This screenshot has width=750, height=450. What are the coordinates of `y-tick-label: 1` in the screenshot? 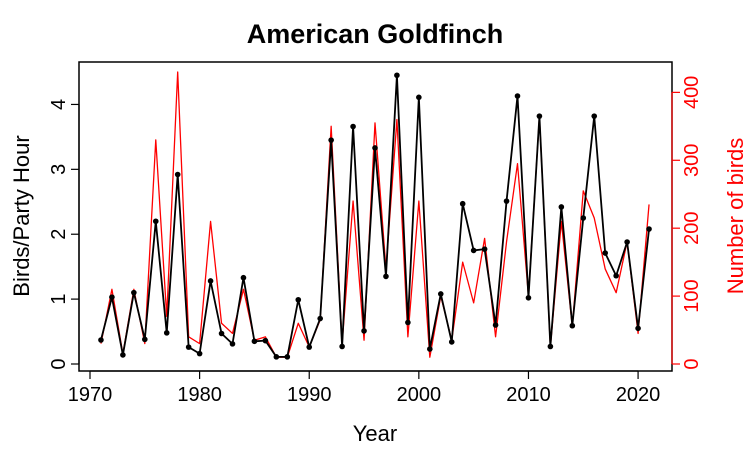 It's located at (59, 299).